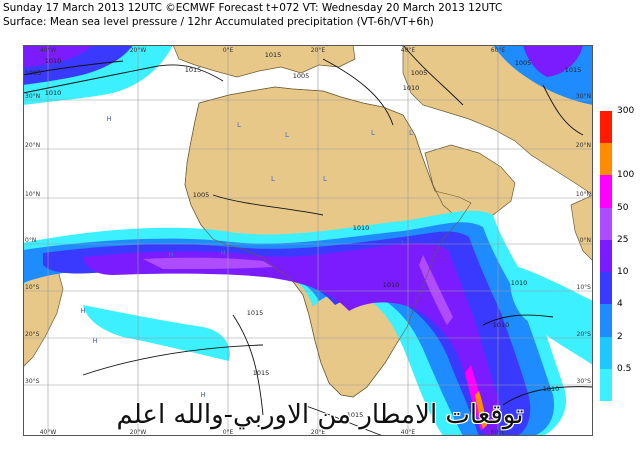  What do you see at coordinates (228, 432) in the screenshot?
I see `lon-tick-bottom: 0°E` at bounding box center [228, 432].